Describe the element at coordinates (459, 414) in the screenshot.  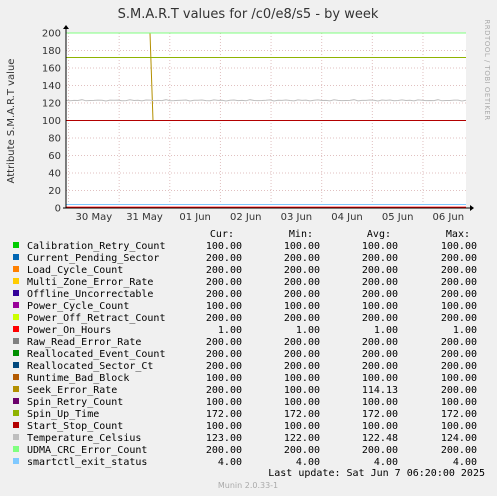
I see `legend-max: 172.00` at that location.